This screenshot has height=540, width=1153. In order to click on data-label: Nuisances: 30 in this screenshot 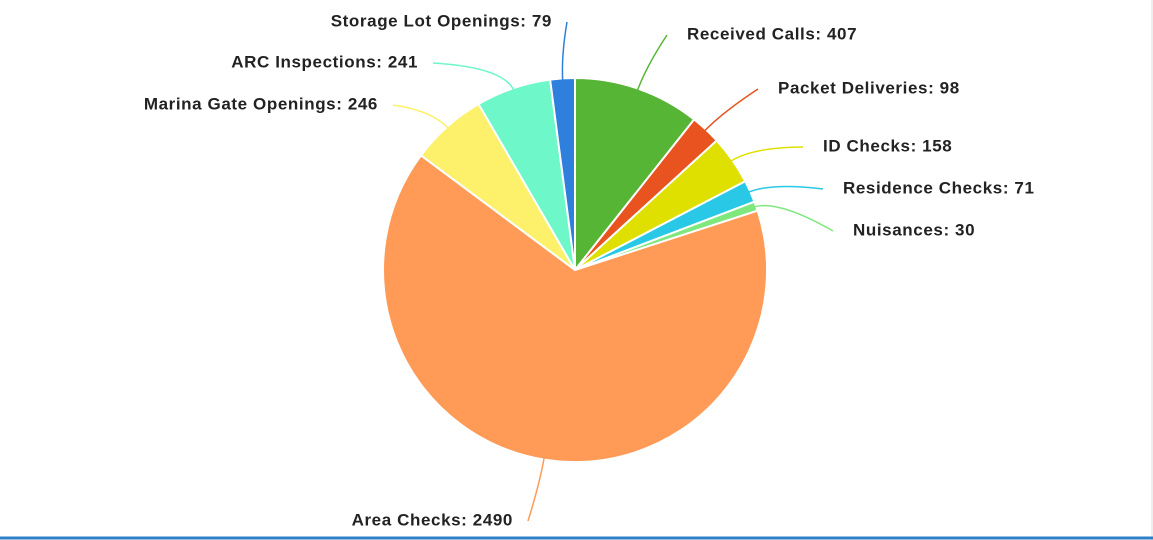, I will do `click(914, 229)`.